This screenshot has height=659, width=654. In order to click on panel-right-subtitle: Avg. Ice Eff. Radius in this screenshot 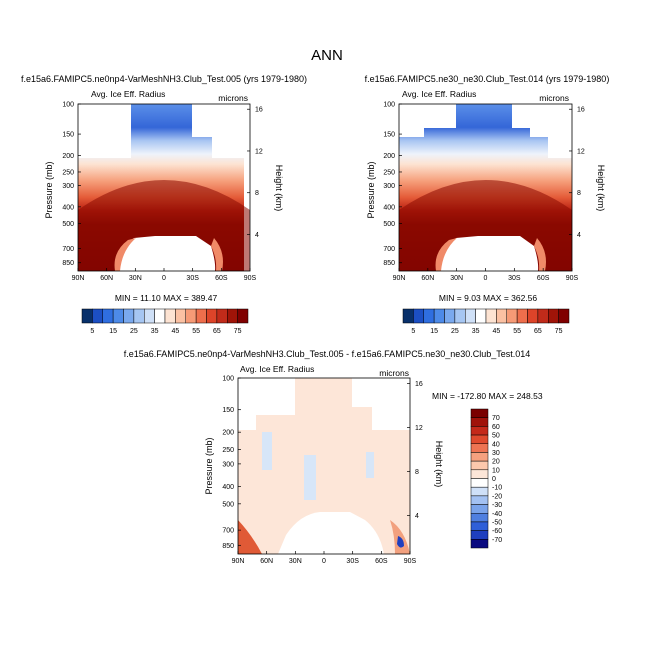, I will do `click(439, 94)`.